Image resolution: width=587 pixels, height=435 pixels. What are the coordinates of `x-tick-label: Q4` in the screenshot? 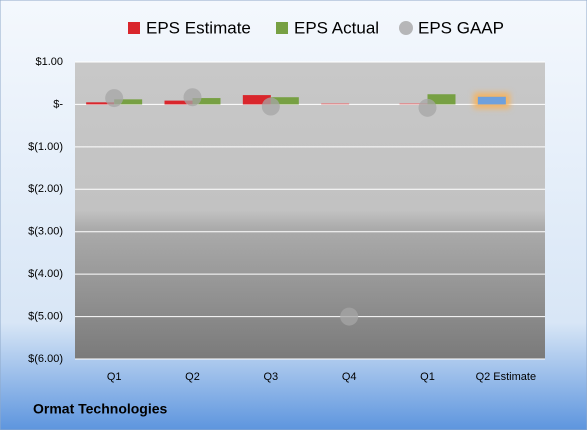 It's located at (349, 377).